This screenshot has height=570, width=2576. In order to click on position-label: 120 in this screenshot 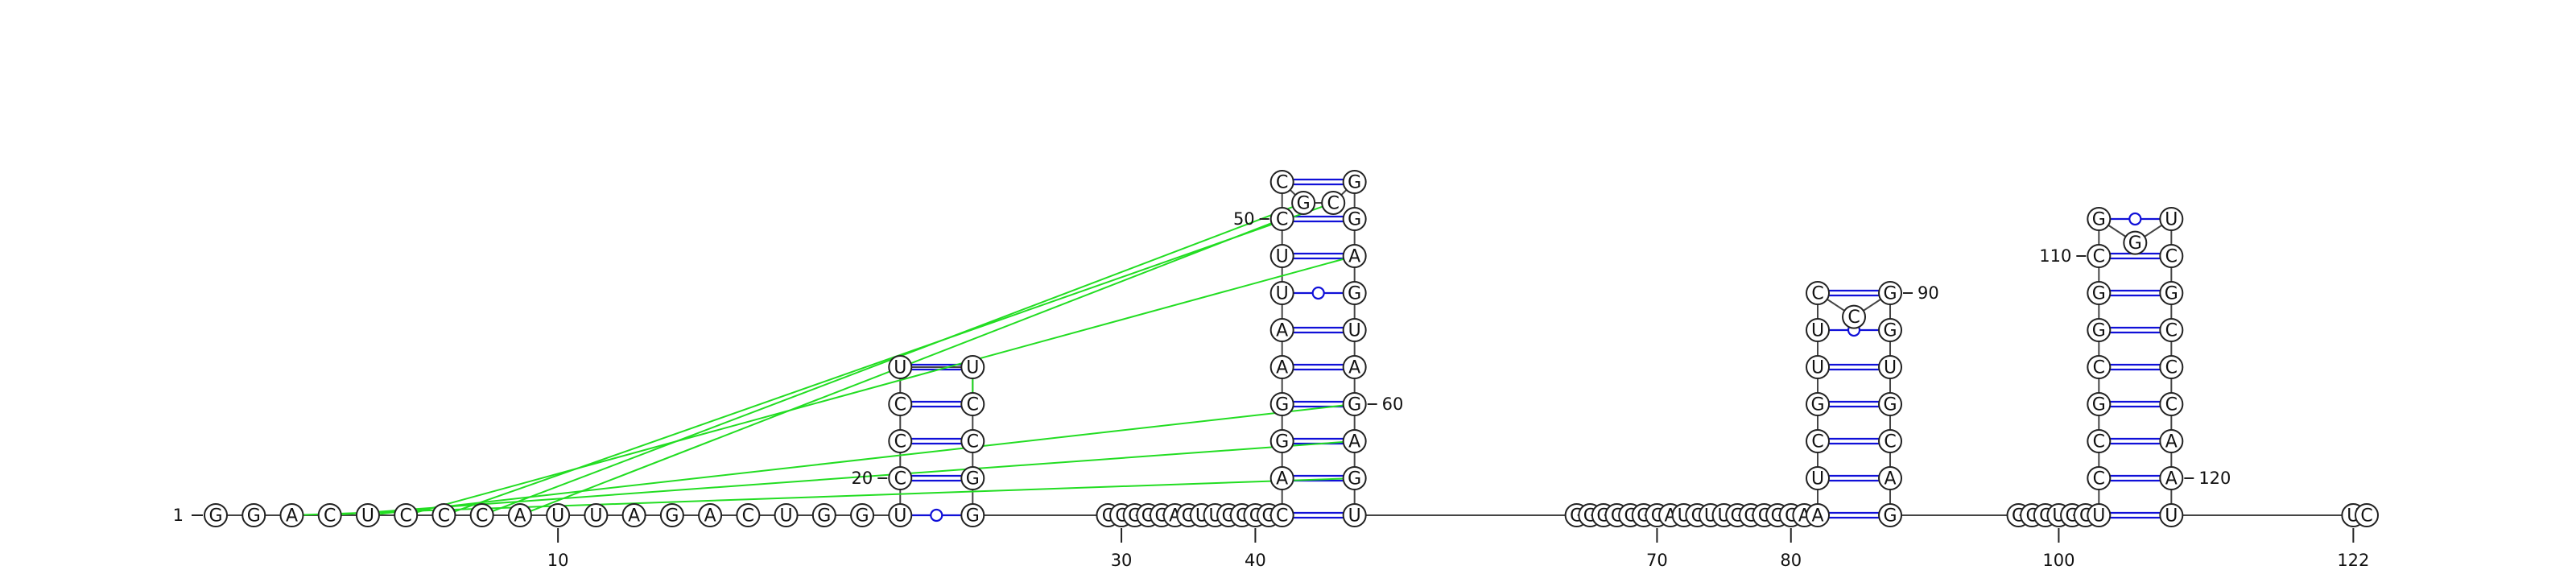, I will do `click(2214, 478)`.